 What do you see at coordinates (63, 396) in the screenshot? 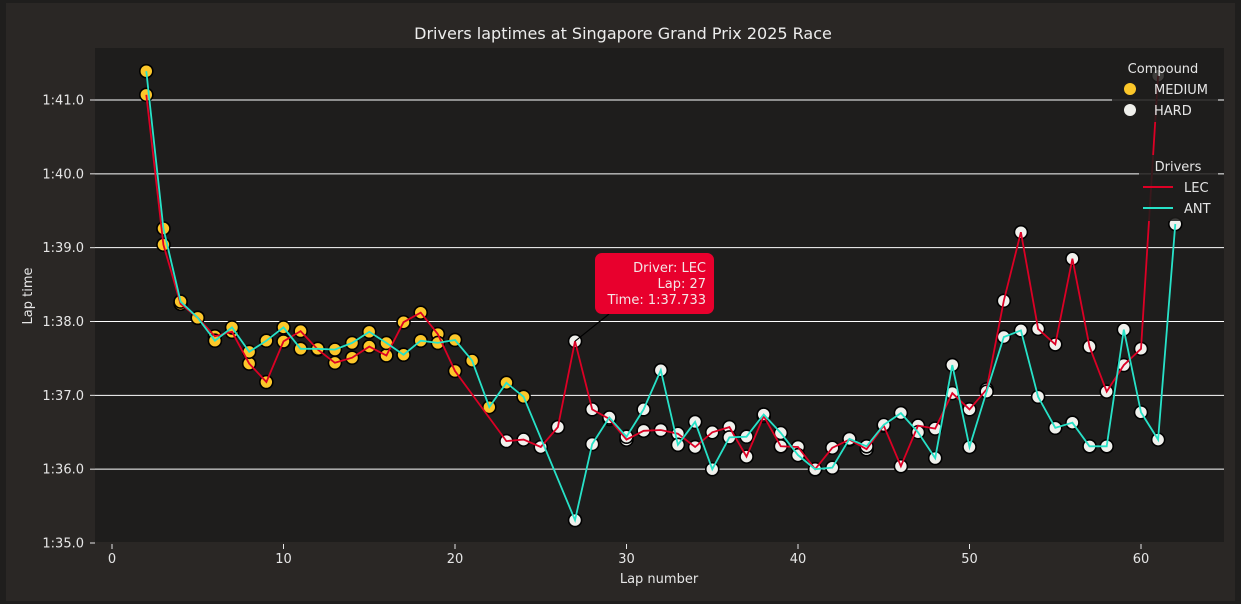
I see `y-tick-label: 1:37.0` at bounding box center [63, 396].